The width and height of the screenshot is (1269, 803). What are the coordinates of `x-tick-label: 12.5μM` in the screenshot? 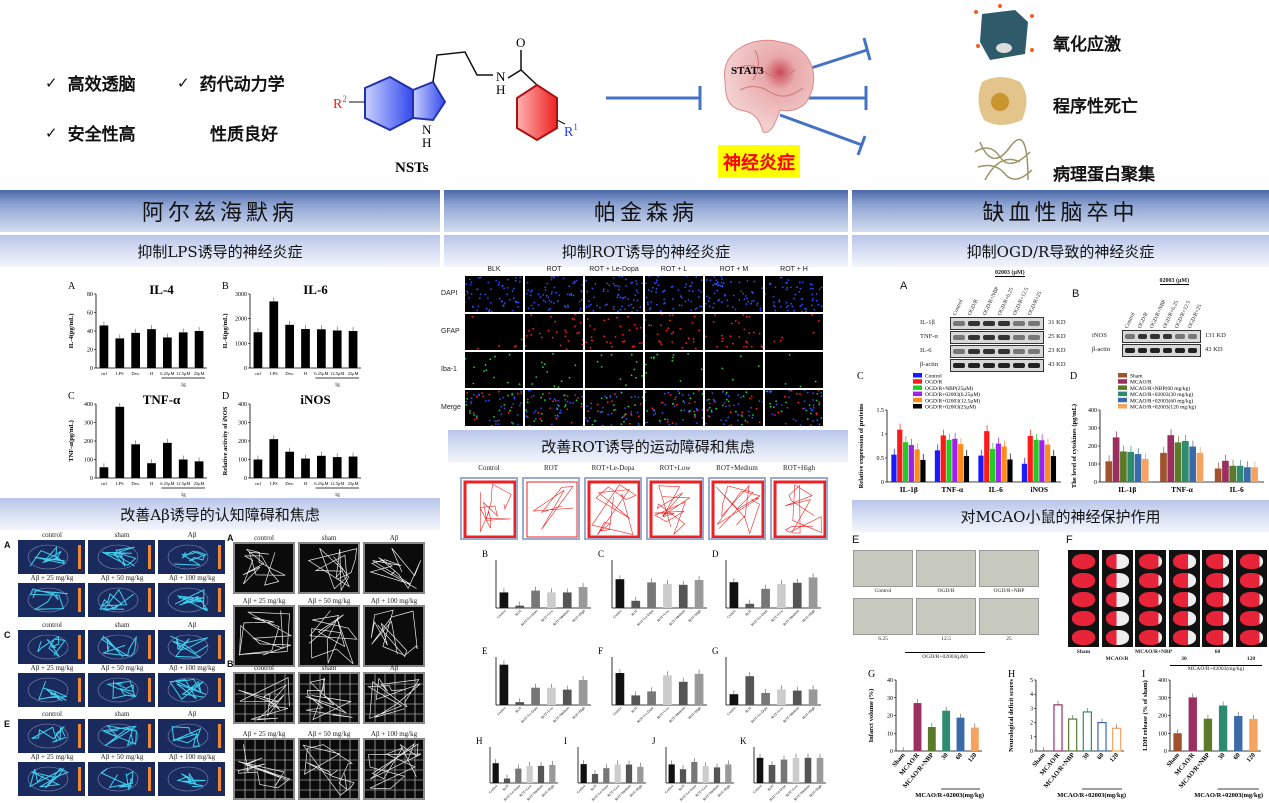 It's located at (337, 483).